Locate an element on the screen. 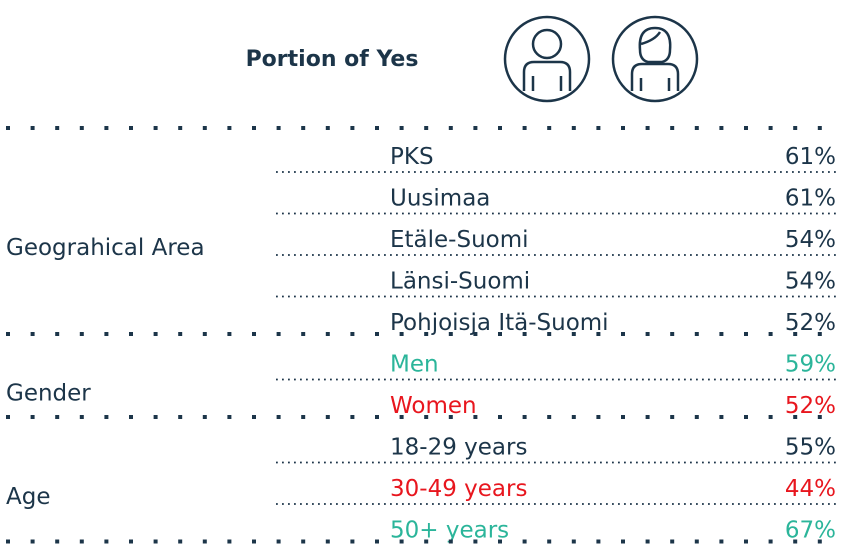  row-label: 50+ years is located at coordinates (449, 531).